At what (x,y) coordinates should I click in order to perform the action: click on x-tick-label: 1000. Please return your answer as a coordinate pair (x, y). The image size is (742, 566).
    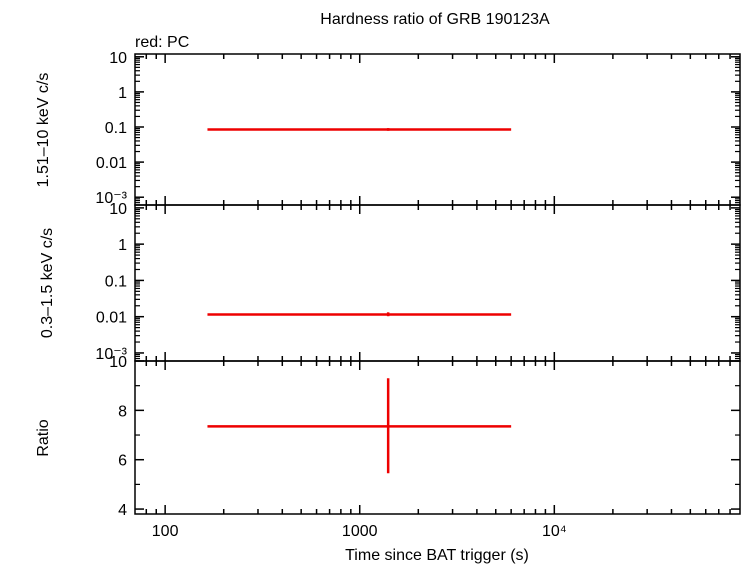
    Looking at the image, I should click on (360, 531).